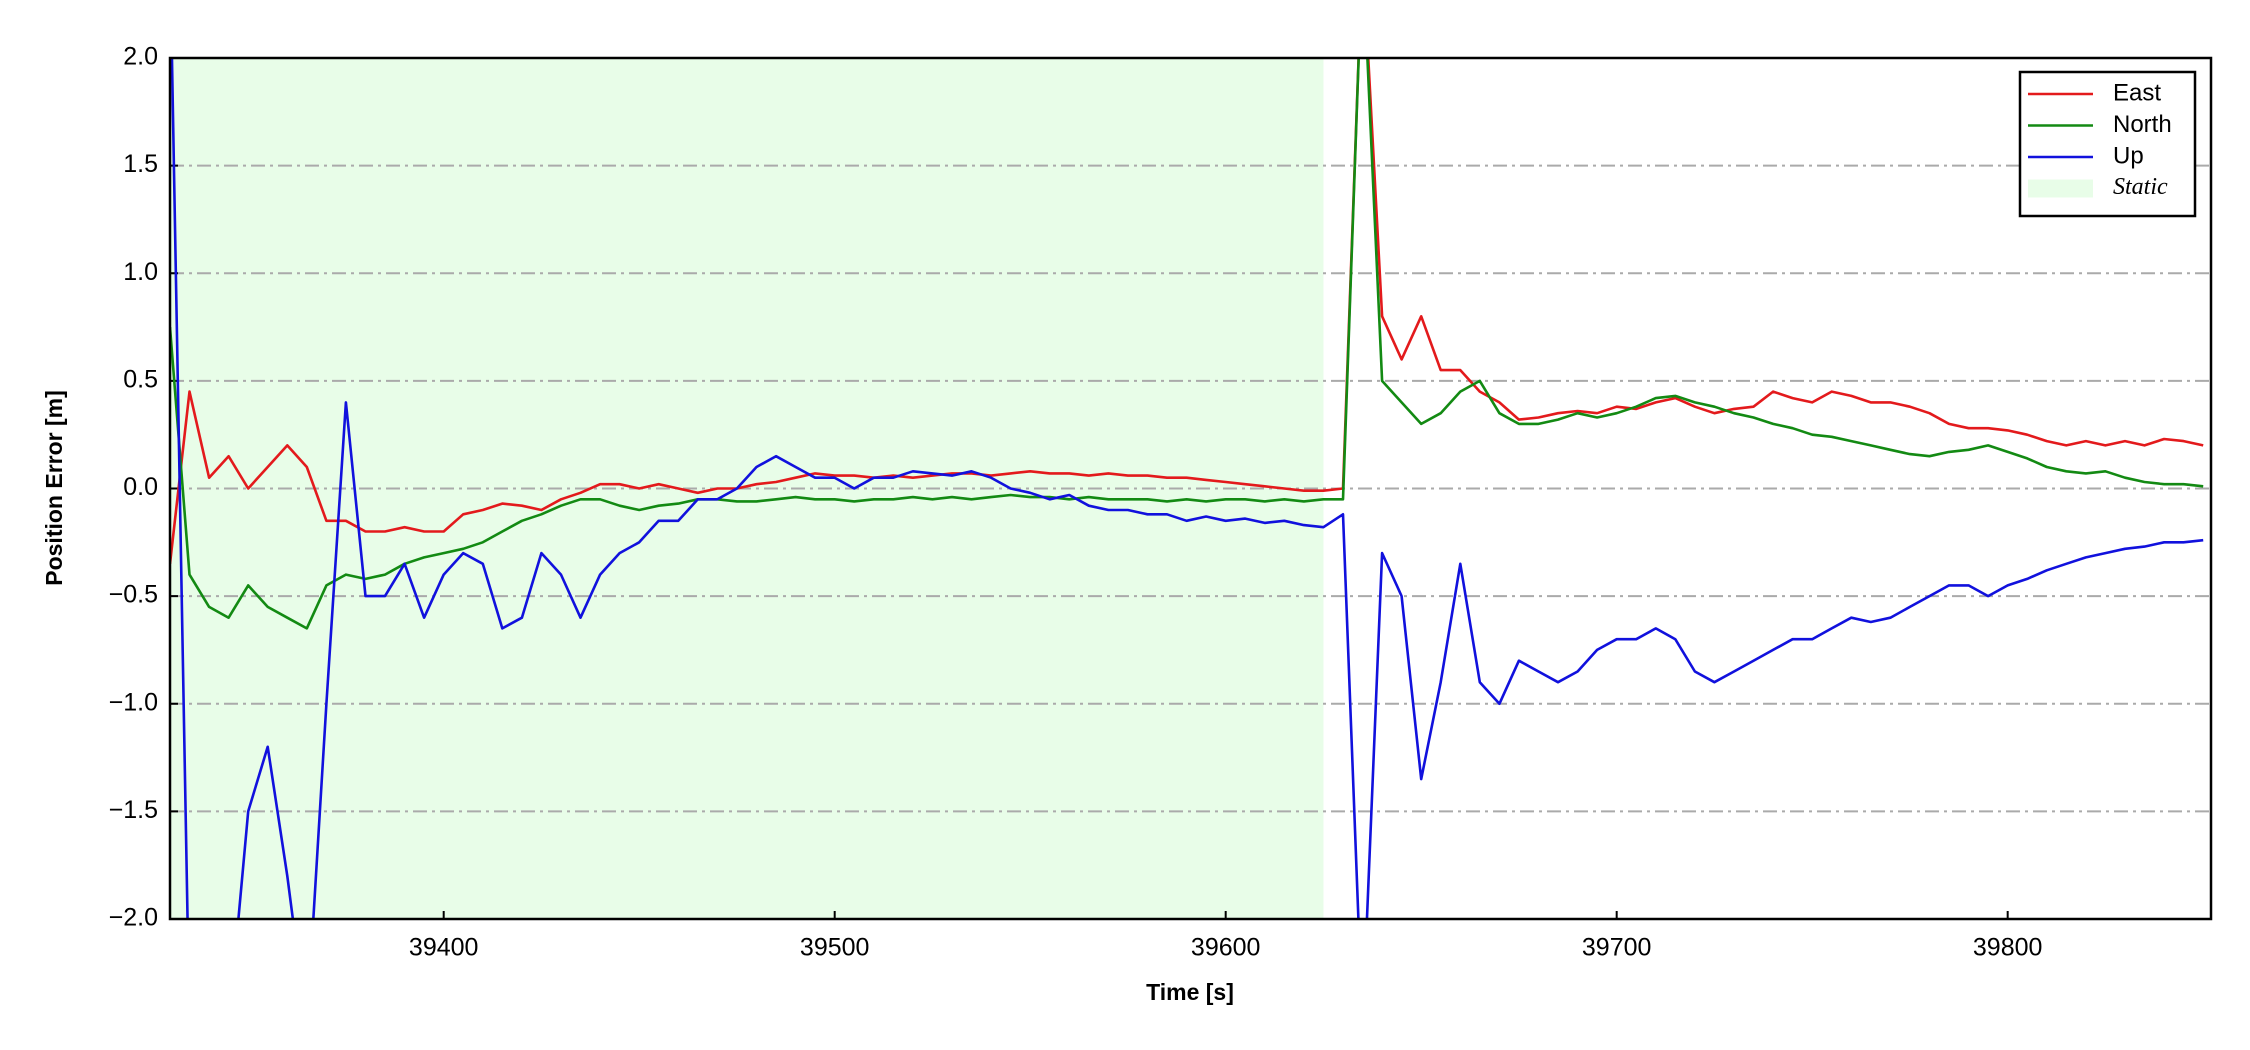 This screenshot has height=1050, width=2250. What do you see at coordinates (2128, 155) in the screenshot?
I see `legend-label: Up` at bounding box center [2128, 155].